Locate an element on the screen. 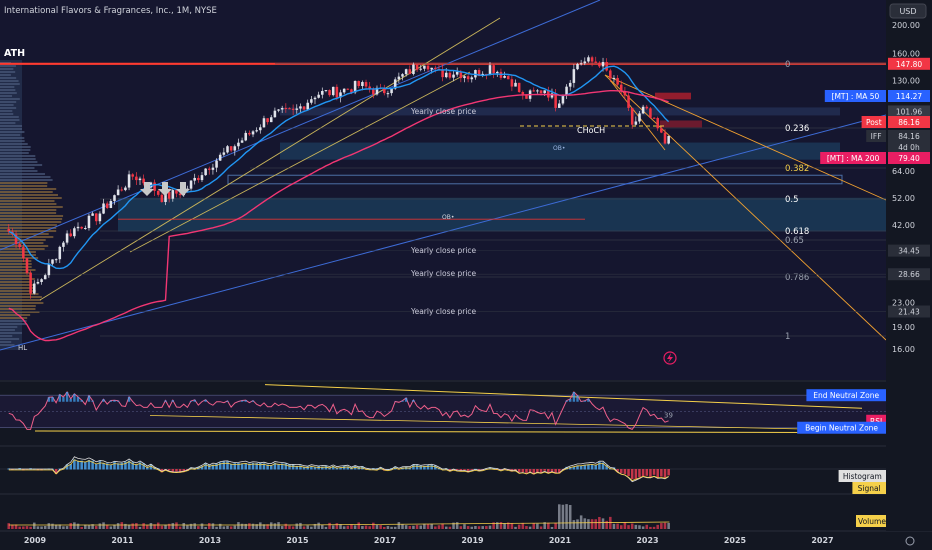  bolt-icon is located at coordinates (670, 358).